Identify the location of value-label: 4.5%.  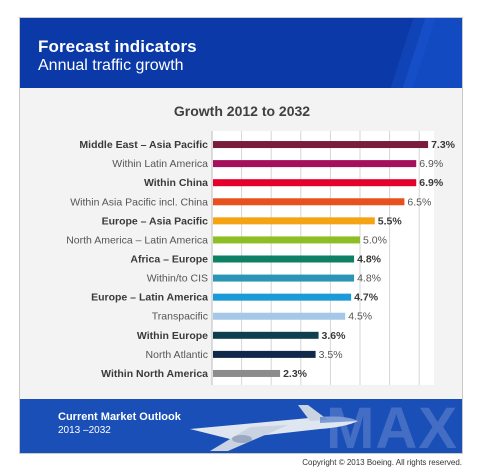
(360, 317).